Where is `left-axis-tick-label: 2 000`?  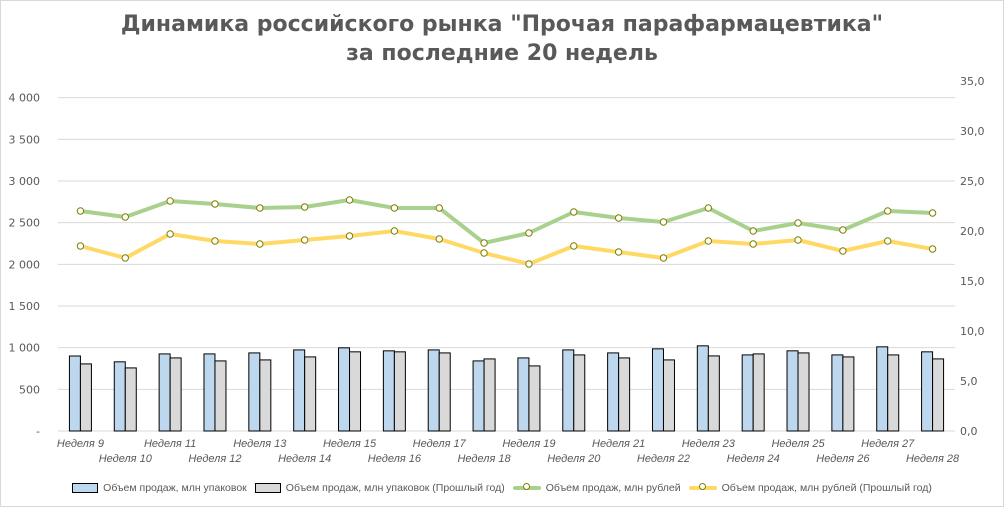 left-axis-tick-label: 2 000 is located at coordinates (25, 264).